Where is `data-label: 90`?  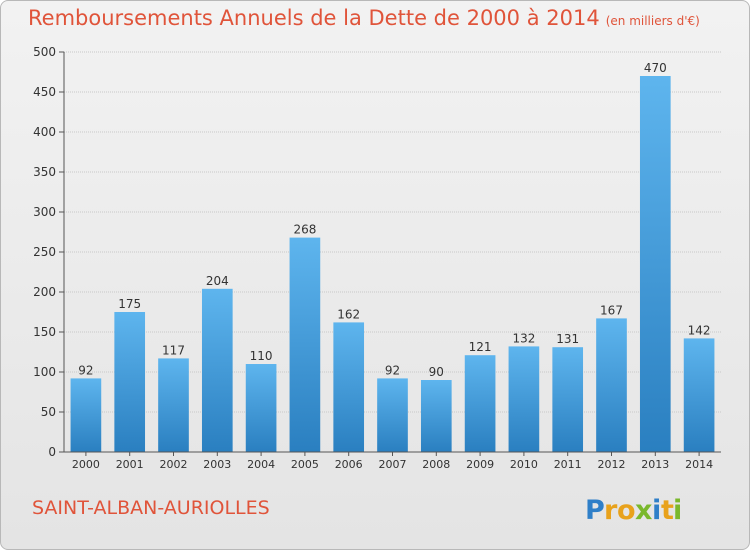
data-label: 90 is located at coordinates (436, 372).